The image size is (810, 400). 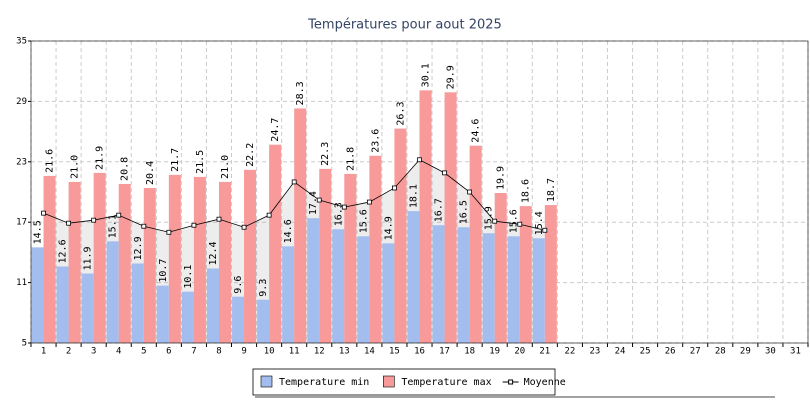 I want to click on x-tick-label: 15, so click(x=394, y=352).